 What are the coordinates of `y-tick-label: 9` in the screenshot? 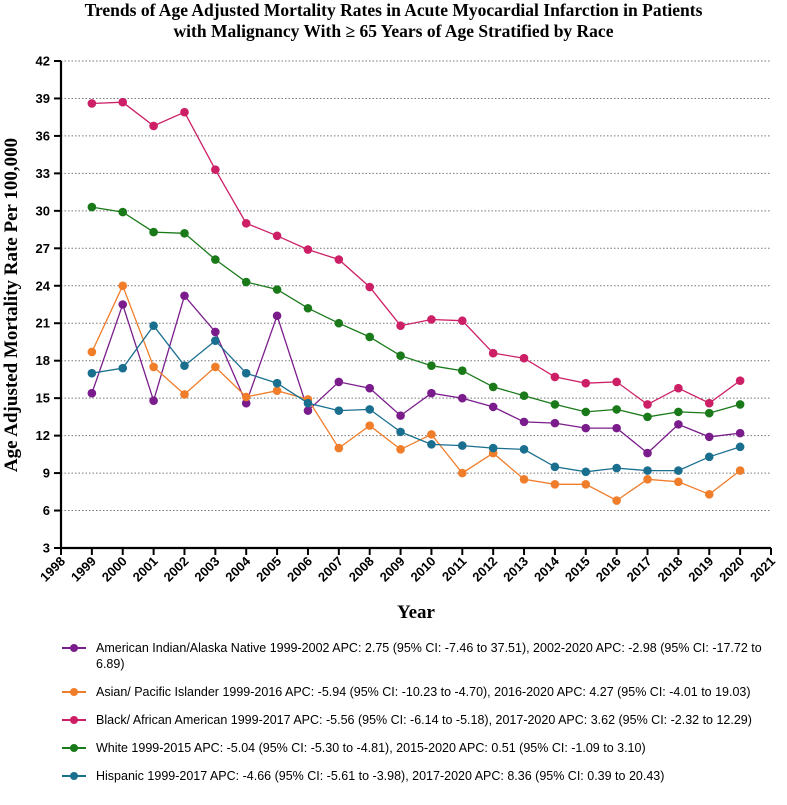 It's located at (46, 473).